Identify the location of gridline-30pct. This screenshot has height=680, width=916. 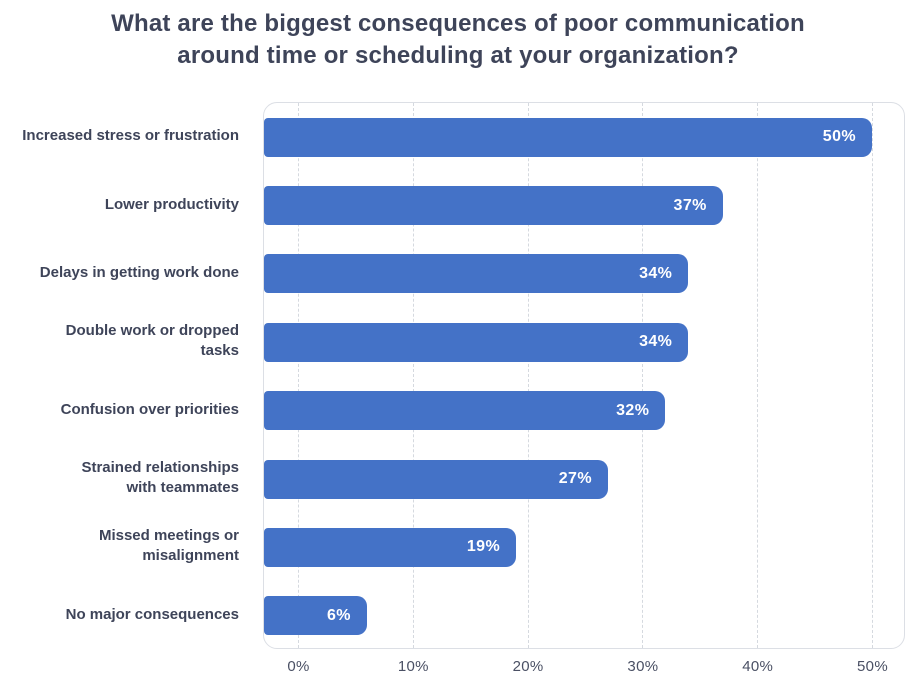
(643, 375).